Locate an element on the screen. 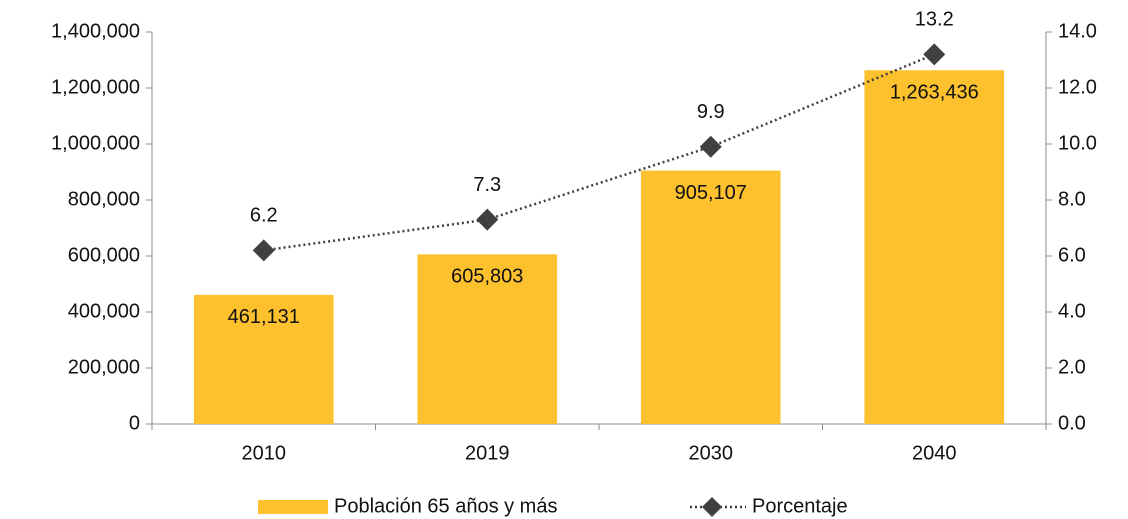 The width and height of the screenshot is (1128, 519). y2-tick-label: 10.0 is located at coordinates (1077, 143).